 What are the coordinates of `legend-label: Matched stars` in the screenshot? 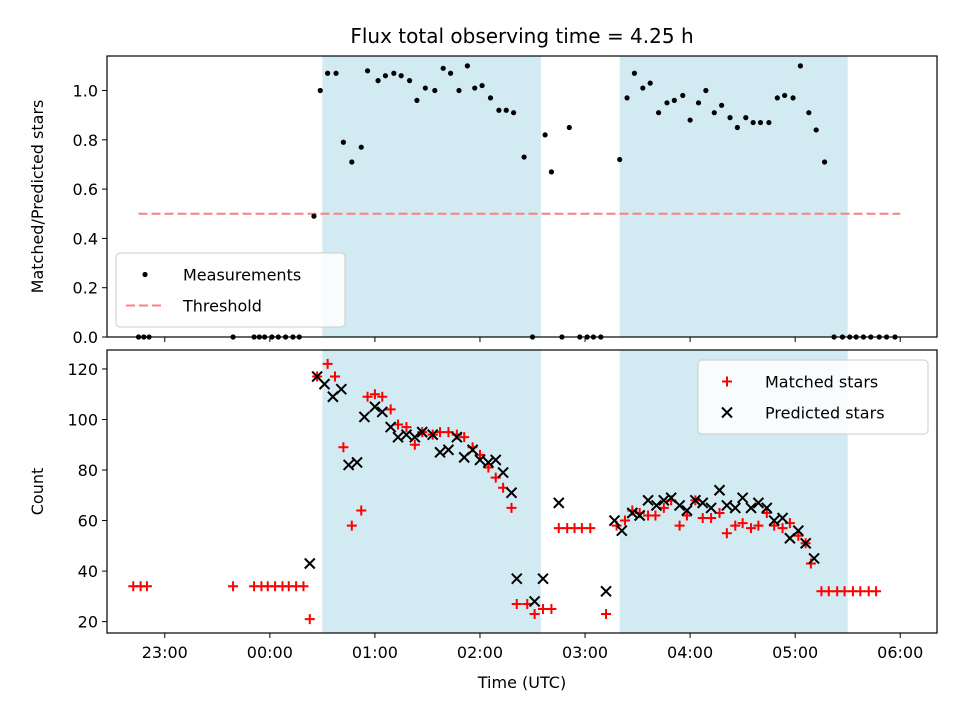 It's located at (821, 382).